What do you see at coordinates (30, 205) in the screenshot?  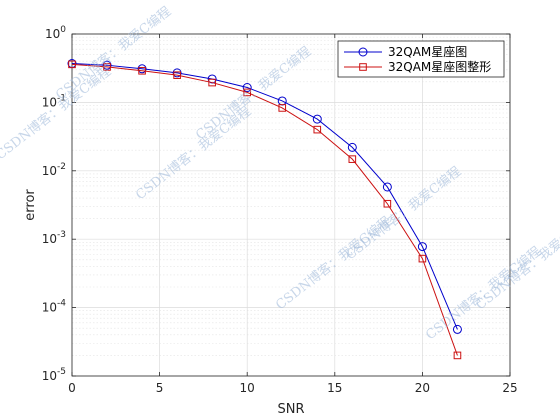 I see `y-axis-label: error` at bounding box center [30, 205].